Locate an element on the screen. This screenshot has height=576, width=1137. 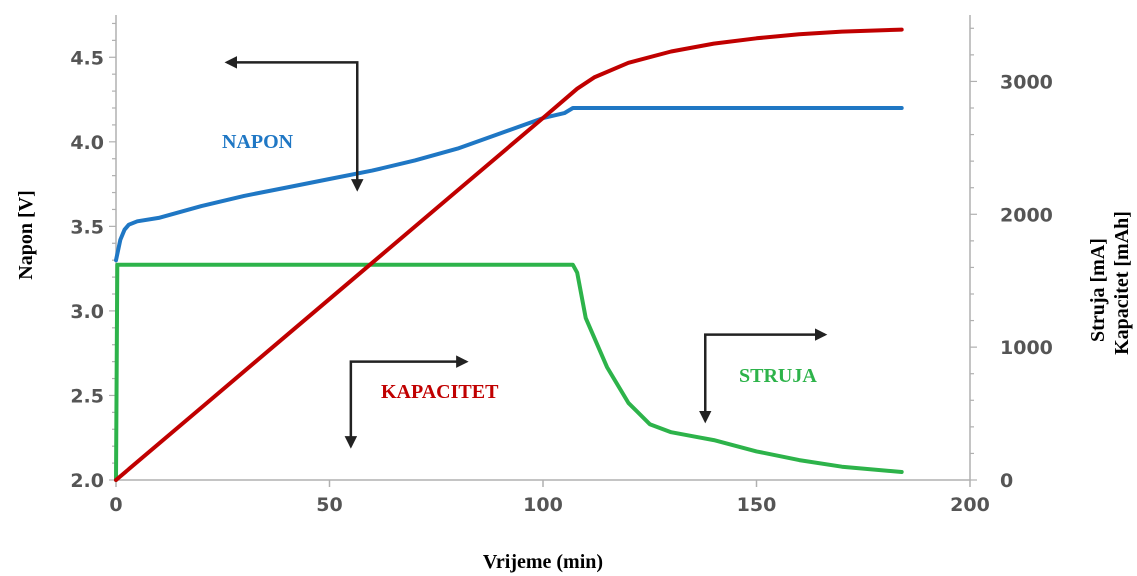
x-tick-label: 0 is located at coordinates (115, 505).